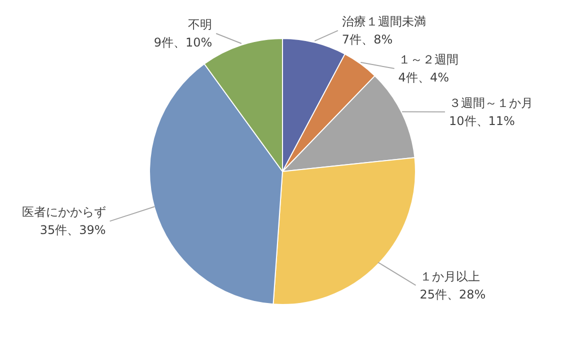 The height and width of the screenshot is (343, 565). Describe the element at coordinates (73, 230) in the screenshot. I see `data-label: 35件、39%` at that location.